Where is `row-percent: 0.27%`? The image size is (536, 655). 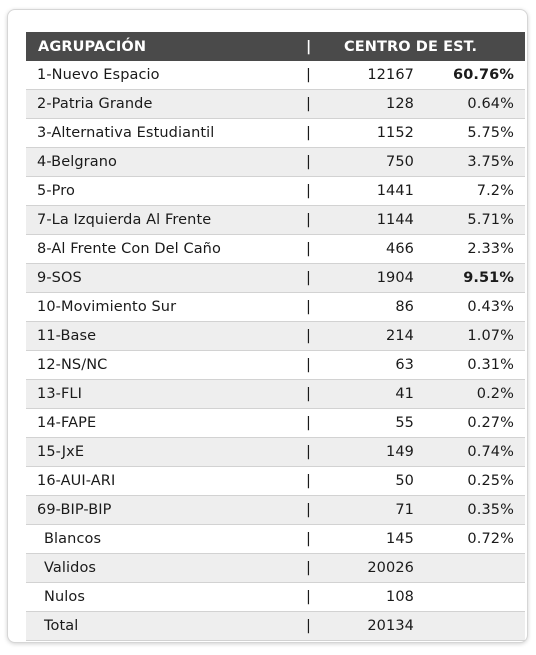 row-percent: 0.27% is located at coordinates (490, 423).